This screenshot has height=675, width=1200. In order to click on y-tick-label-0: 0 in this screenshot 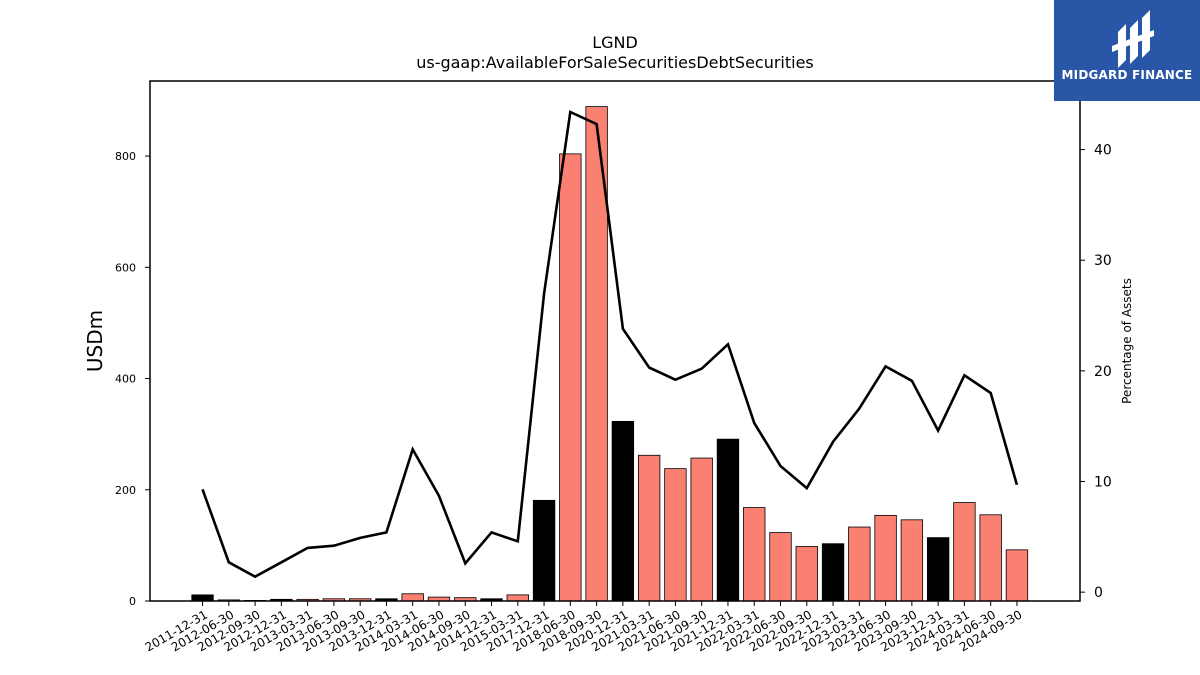, I will do `click(132, 601)`.